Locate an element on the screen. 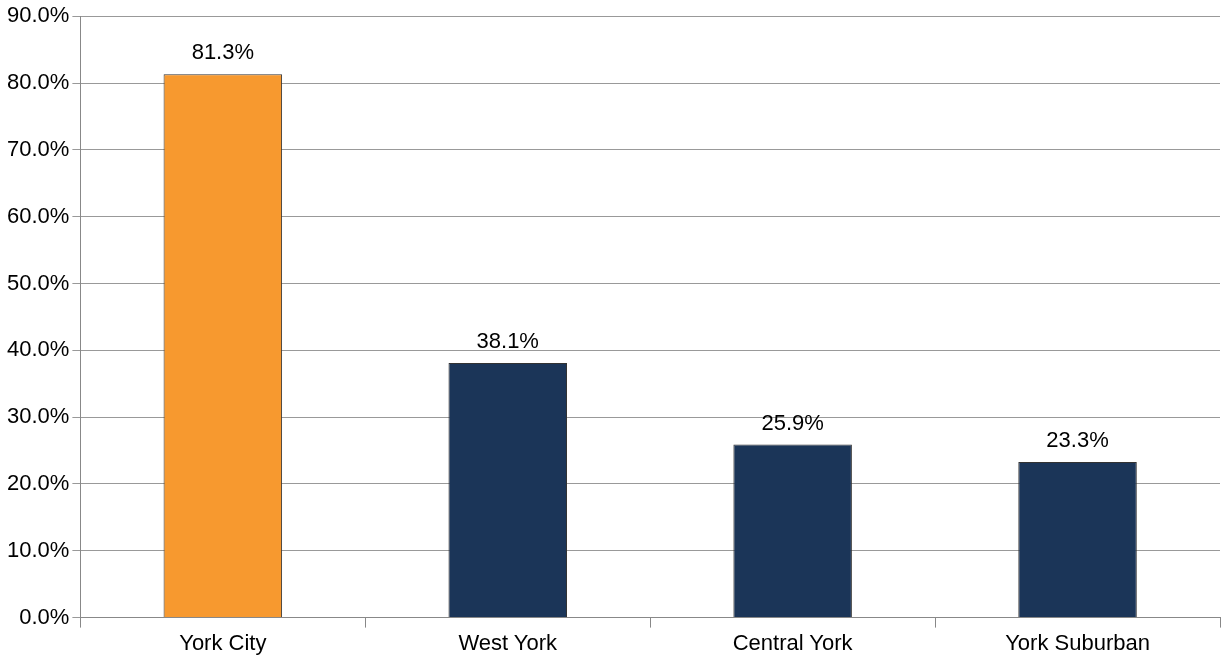  y-tick-label: 60.0% is located at coordinates (38, 215).